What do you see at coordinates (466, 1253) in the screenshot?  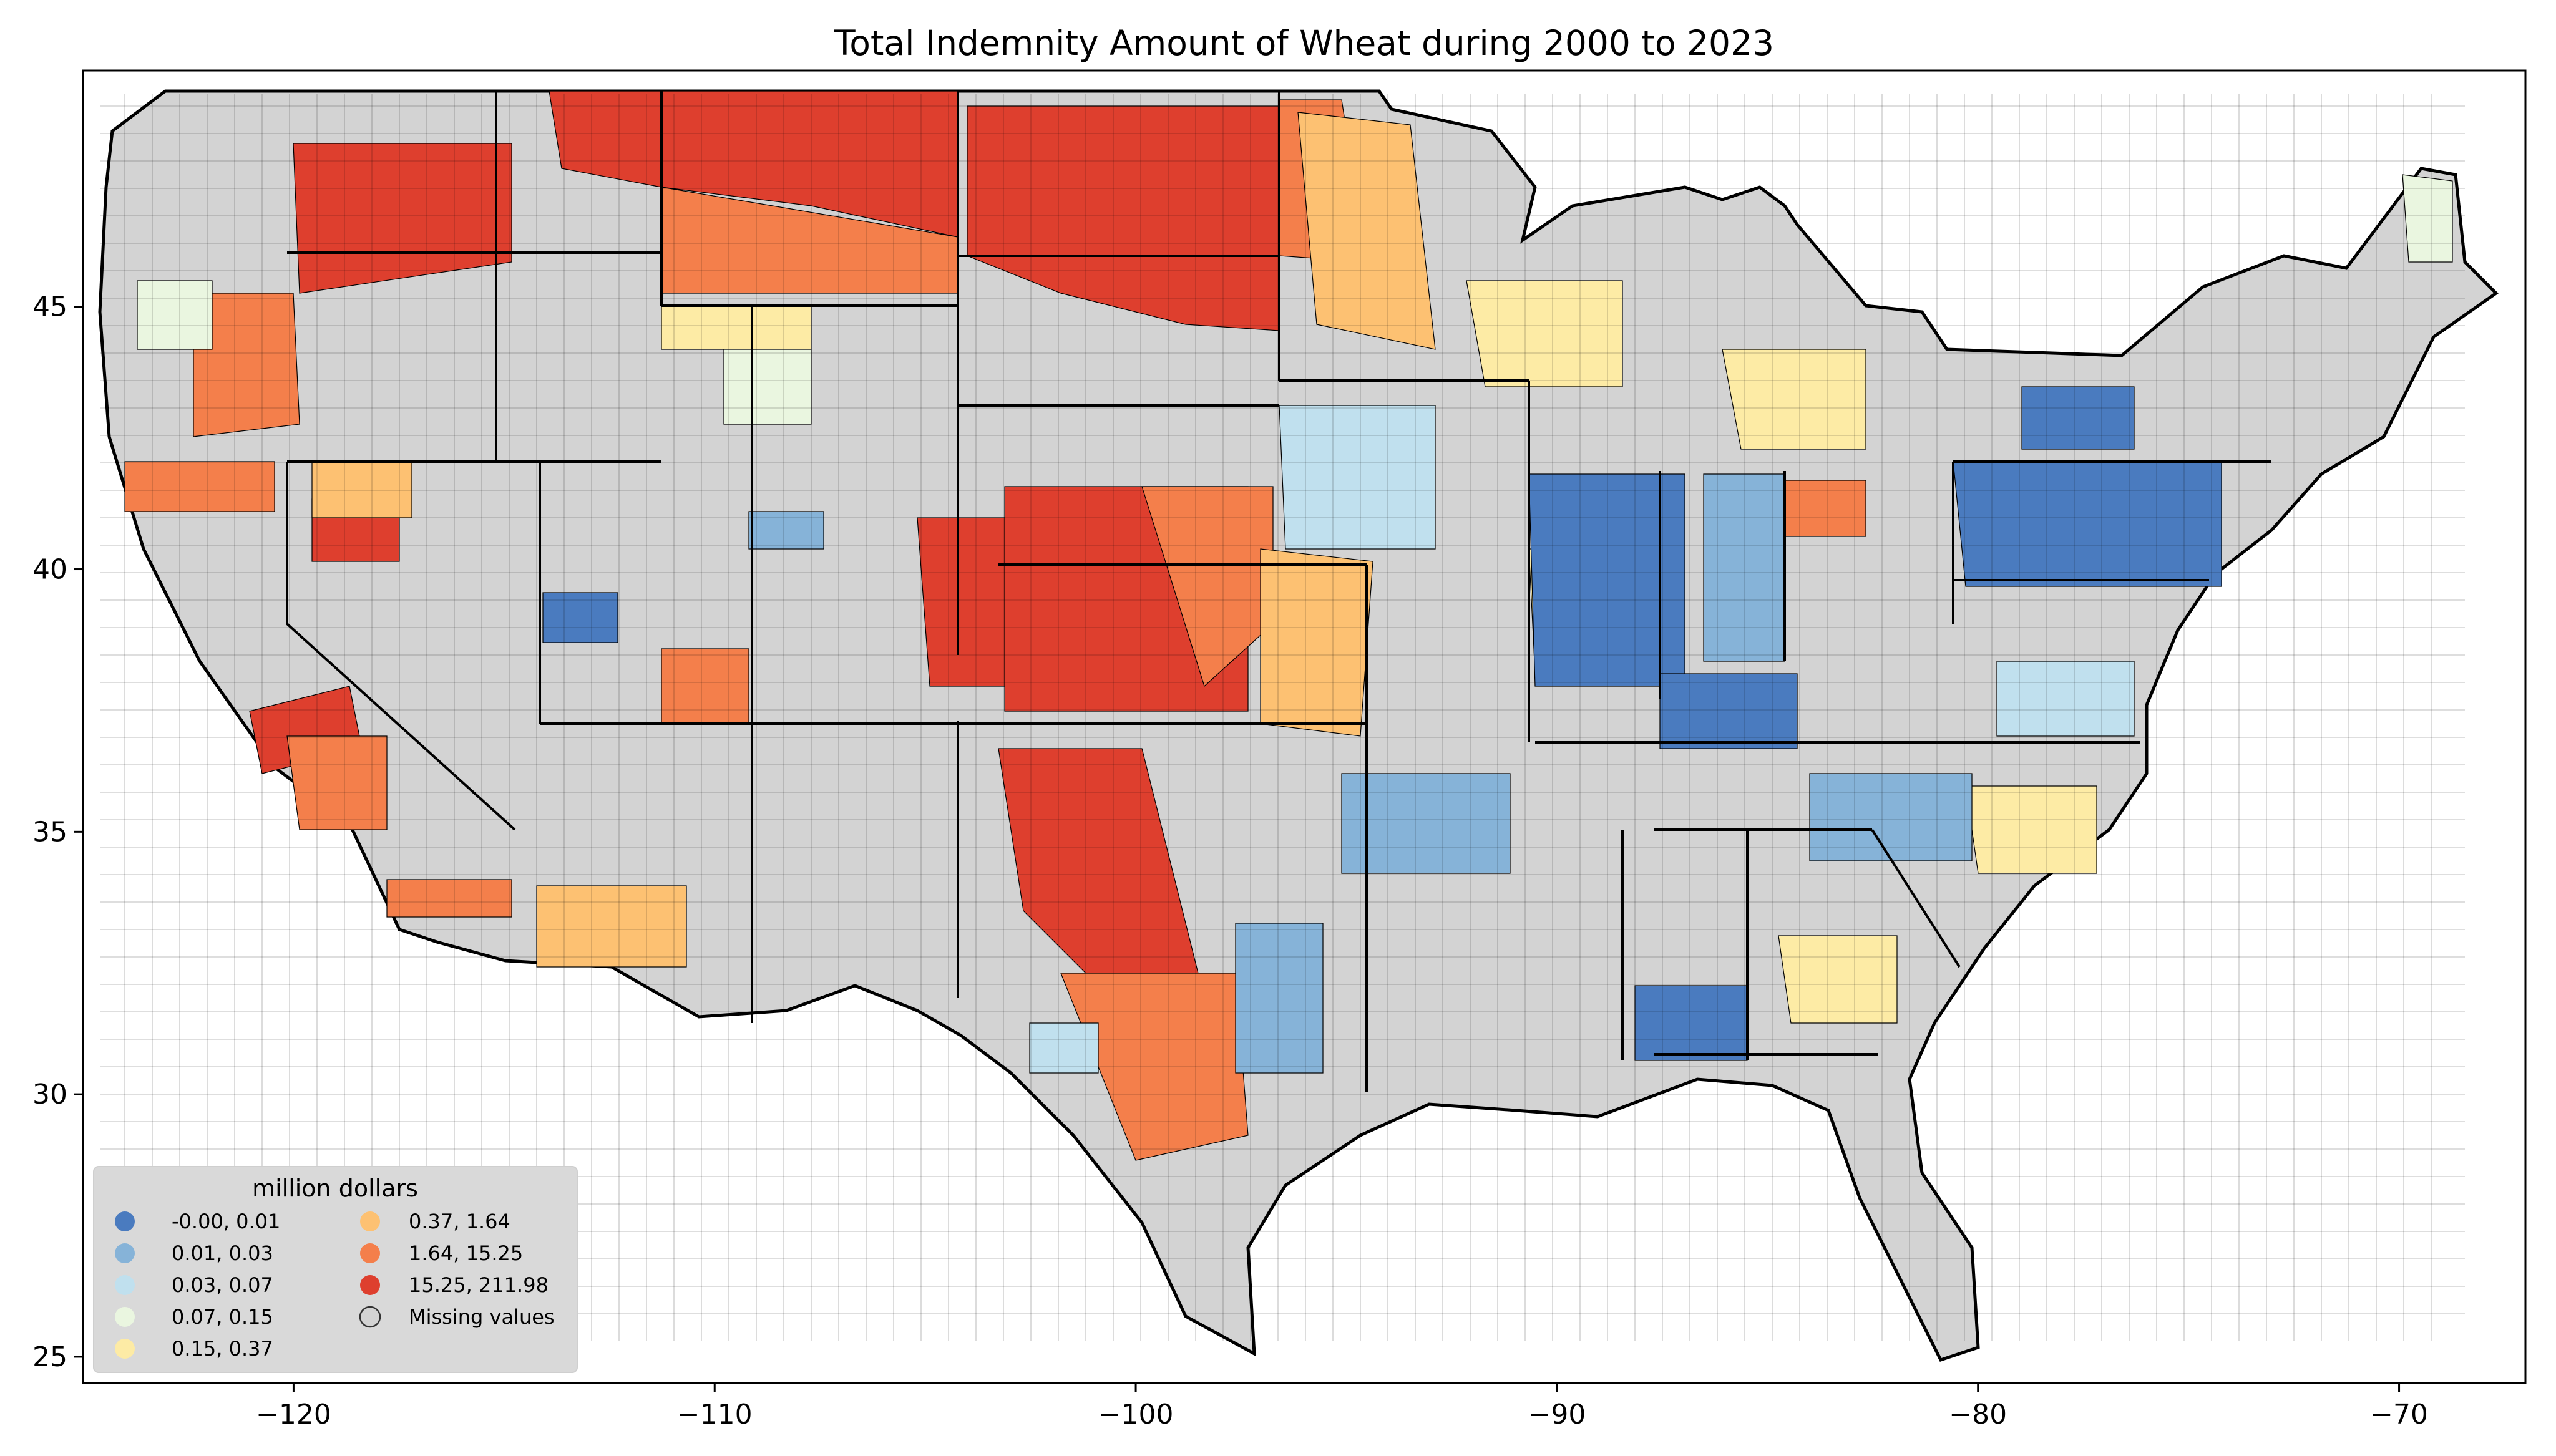 I see `legend-label: 1.64, 15.25` at bounding box center [466, 1253].